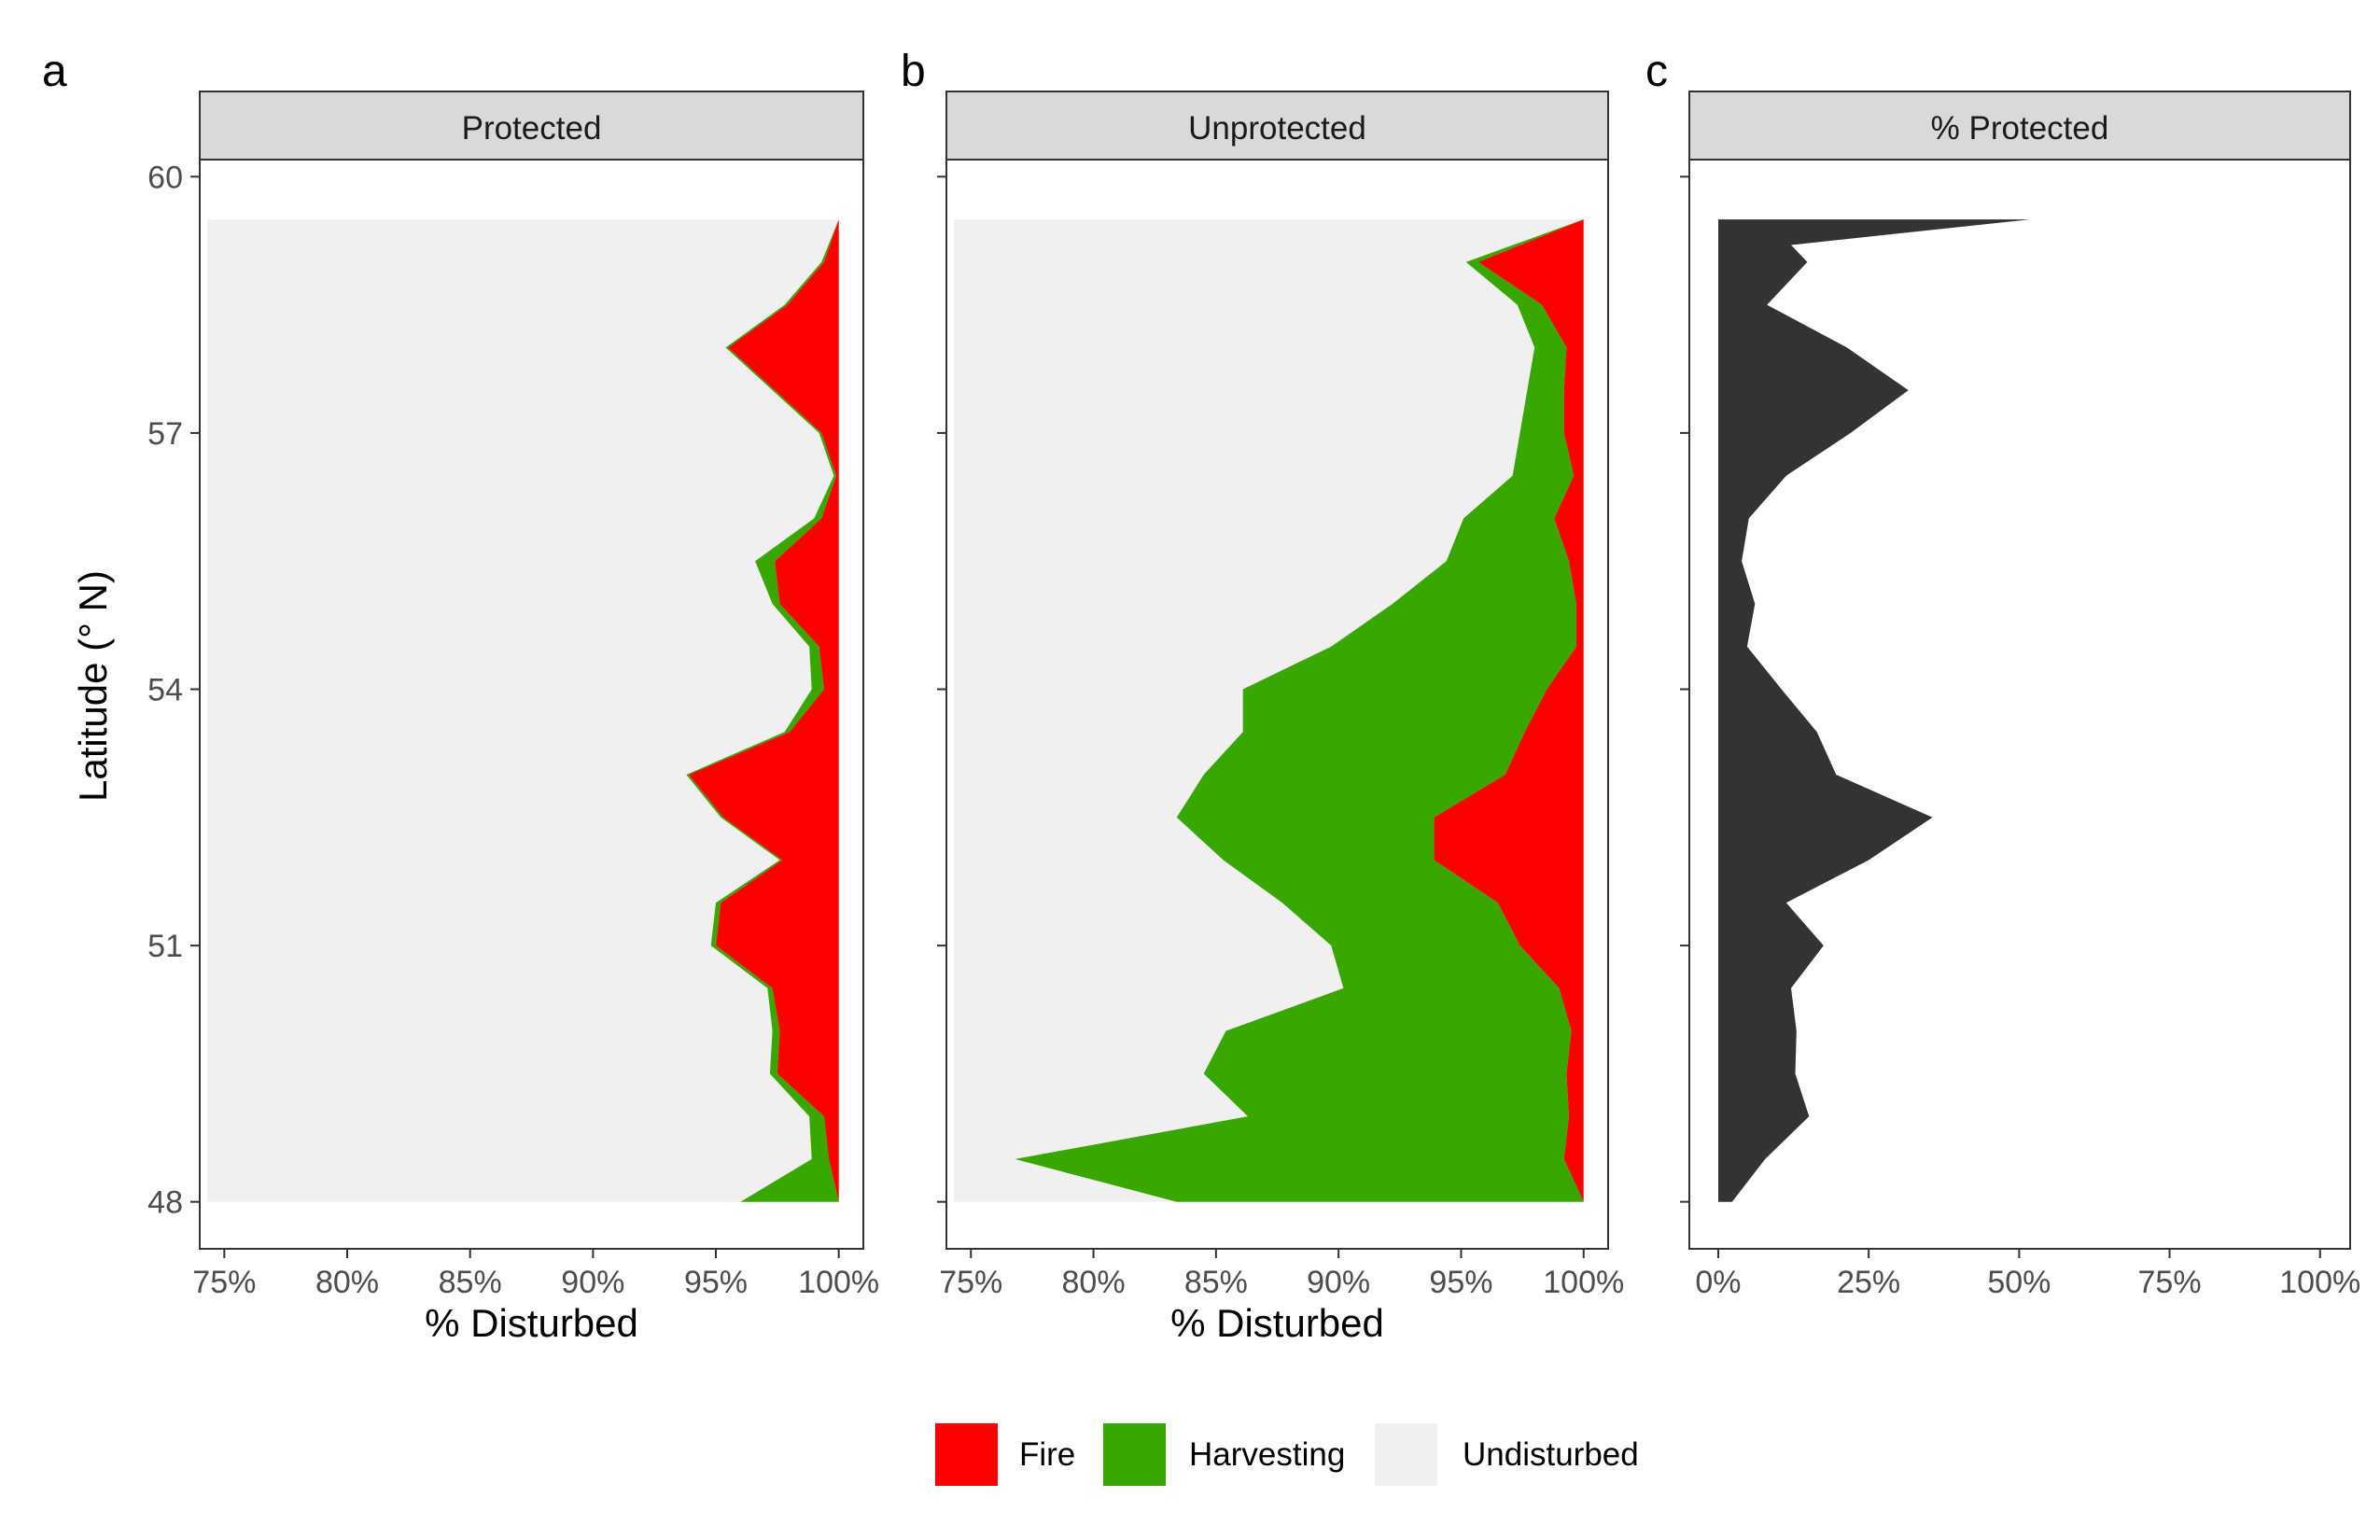  Describe the element at coordinates (1868, 1282) in the screenshot. I see `x-tick-label: 25%` at that location.